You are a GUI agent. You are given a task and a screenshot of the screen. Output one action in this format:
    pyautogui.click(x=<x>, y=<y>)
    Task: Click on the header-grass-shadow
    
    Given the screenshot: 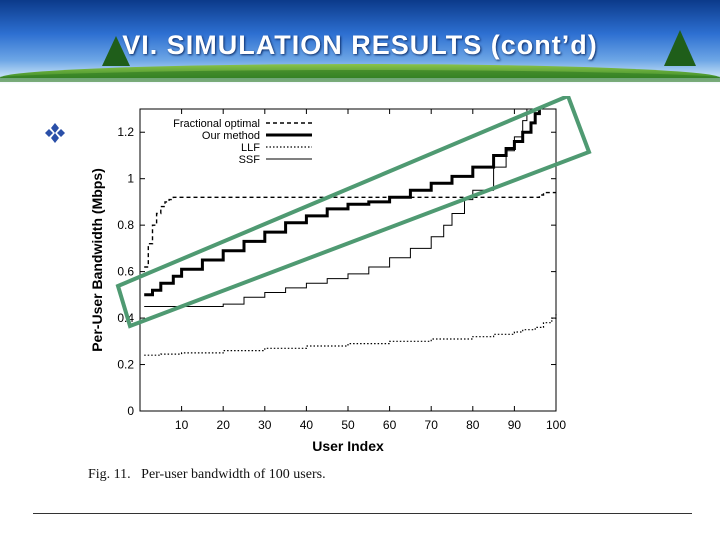 What is the action you would take?
    pyautogui.click(x=360, y=76)
    